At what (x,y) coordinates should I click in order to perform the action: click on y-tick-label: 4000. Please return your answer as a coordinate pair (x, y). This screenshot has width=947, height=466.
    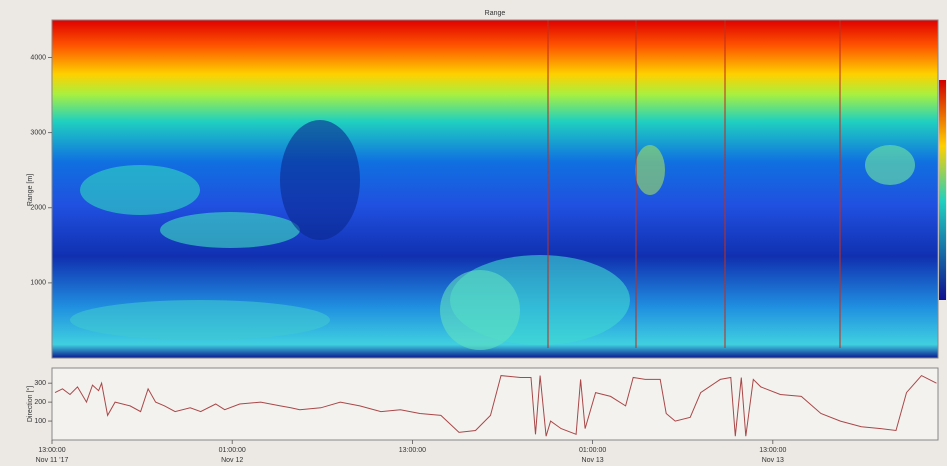
    Looking at the image, I should click on (38, 57).